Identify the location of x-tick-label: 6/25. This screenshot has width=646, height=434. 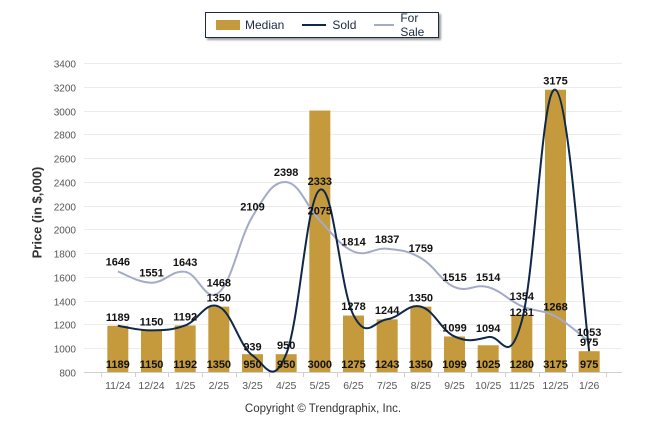
(353, 386).